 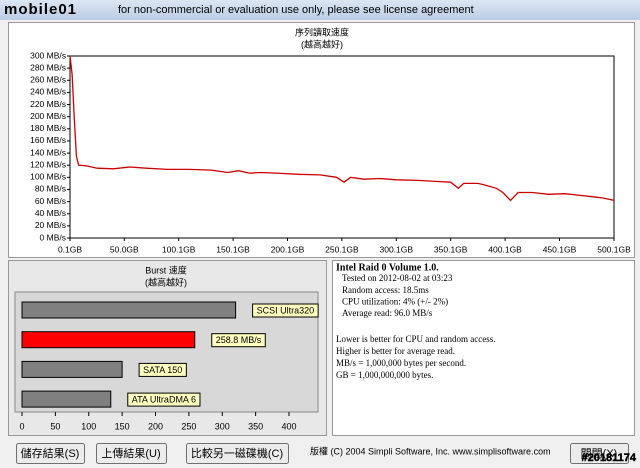 I want to click on x-tick-label: 150, so click(x=122, y=426).